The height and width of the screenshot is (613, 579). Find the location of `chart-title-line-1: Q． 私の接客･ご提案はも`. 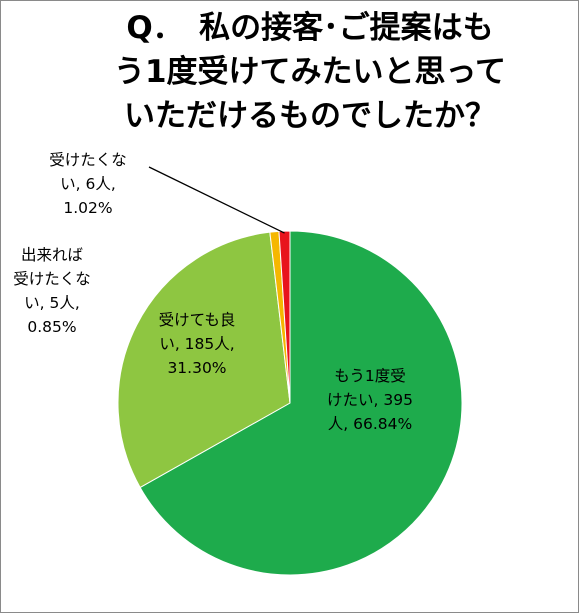

chart-title-line-1: Q． 私の接客･ご提案はも is located at coordinates (310, 28).